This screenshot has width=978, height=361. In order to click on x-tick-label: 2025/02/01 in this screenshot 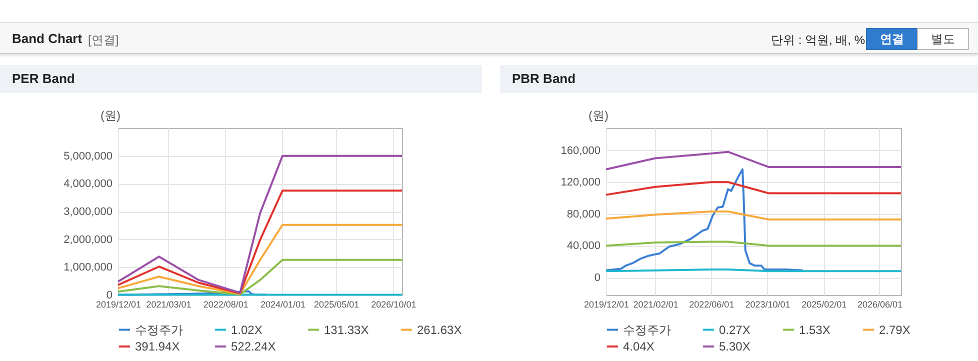, I will do `click(824, 305)`.